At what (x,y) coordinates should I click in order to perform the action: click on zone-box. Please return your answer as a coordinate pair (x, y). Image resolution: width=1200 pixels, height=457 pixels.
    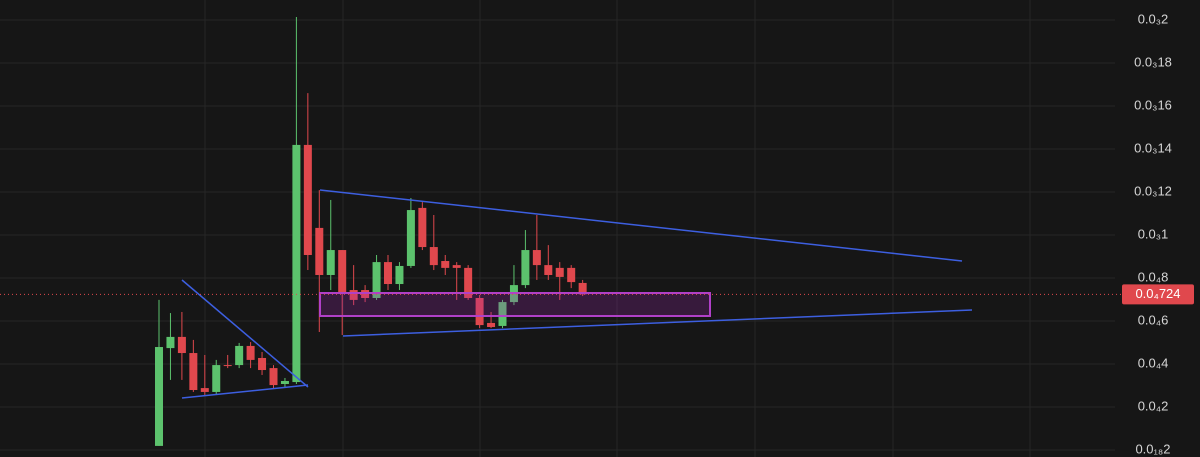
    Looking at the image, I should click on (515, 304).